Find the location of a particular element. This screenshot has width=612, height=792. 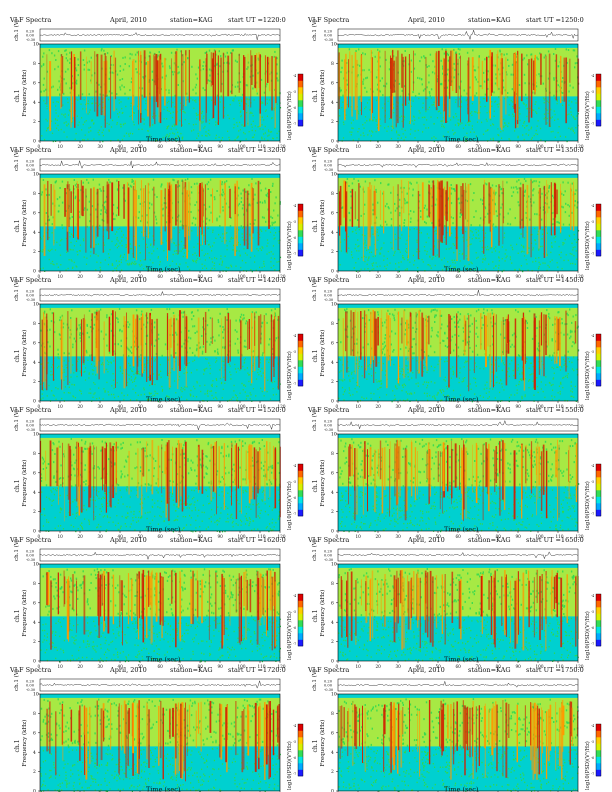

panel-title: VLF Spectra is located at coordinates (328, 150).